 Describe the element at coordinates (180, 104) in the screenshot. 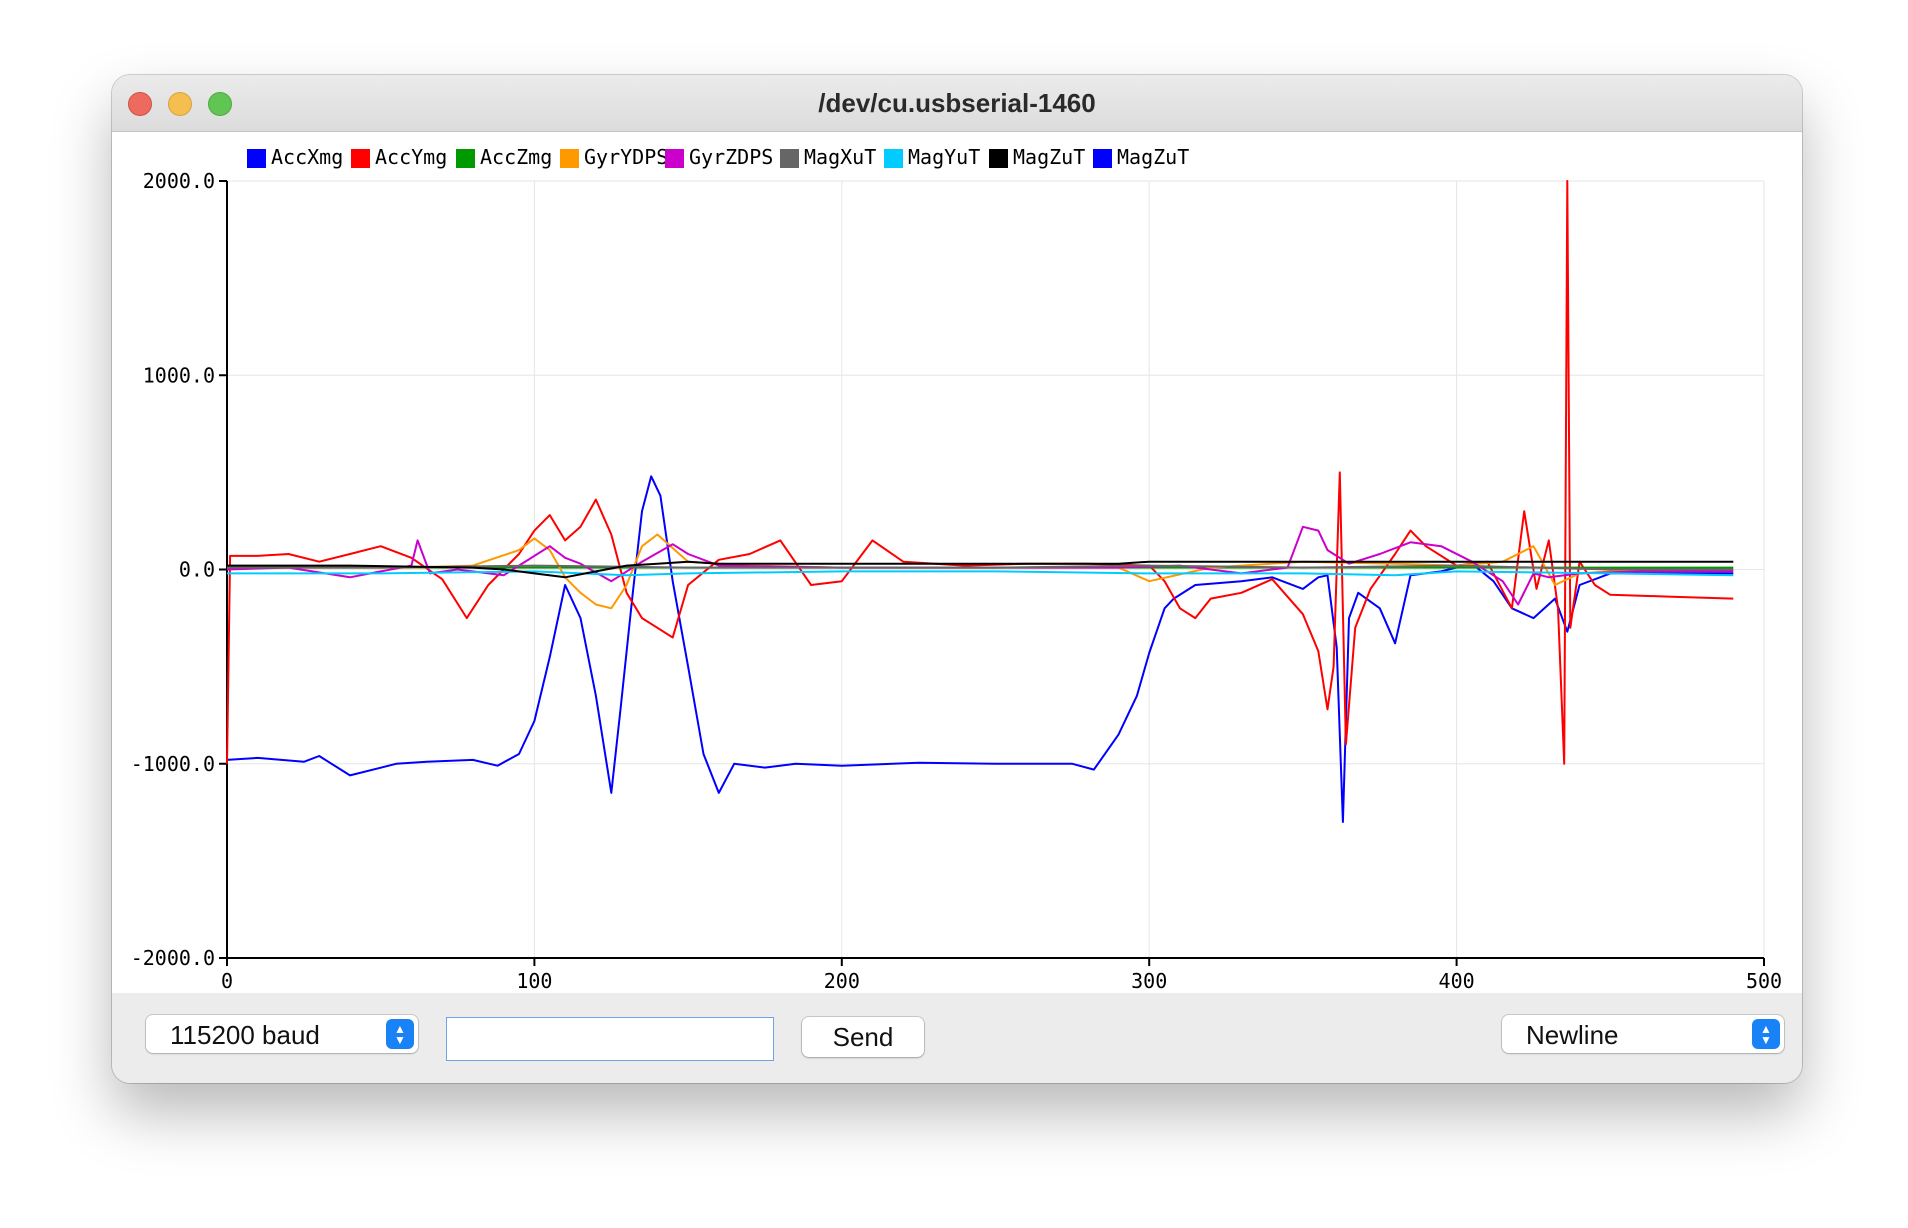

I see `minimize-window-button` at that location.